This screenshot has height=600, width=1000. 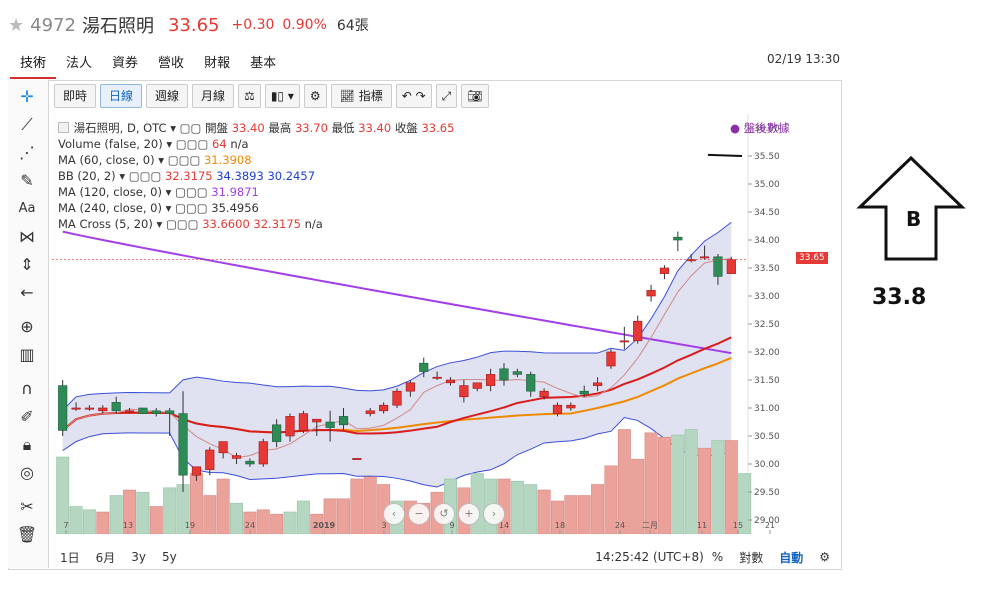 What do you see at coordinates (27, 152) in the screenshot?
I see `fib-icon: ⋰` at bounding box center [27, 152].